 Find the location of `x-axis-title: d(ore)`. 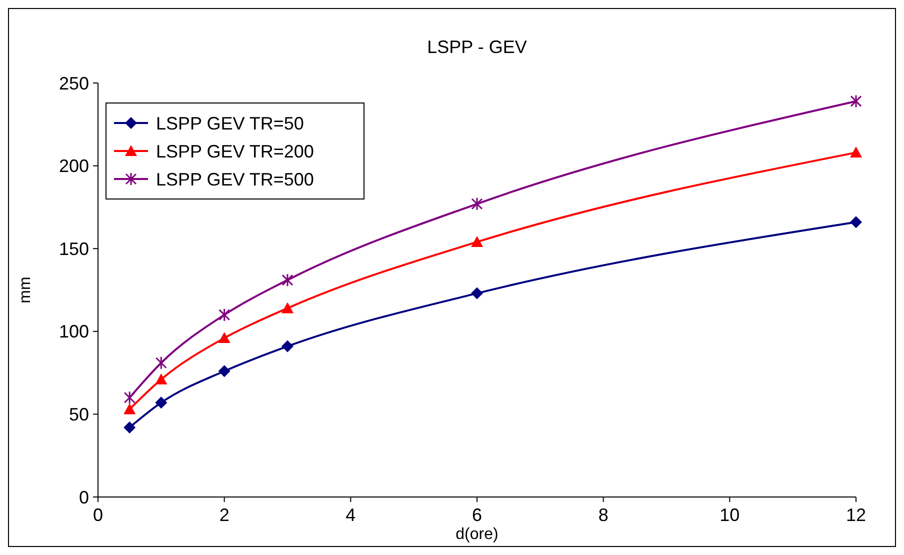

x-axis-title: d(ore) is located at coordinates (477, 534).